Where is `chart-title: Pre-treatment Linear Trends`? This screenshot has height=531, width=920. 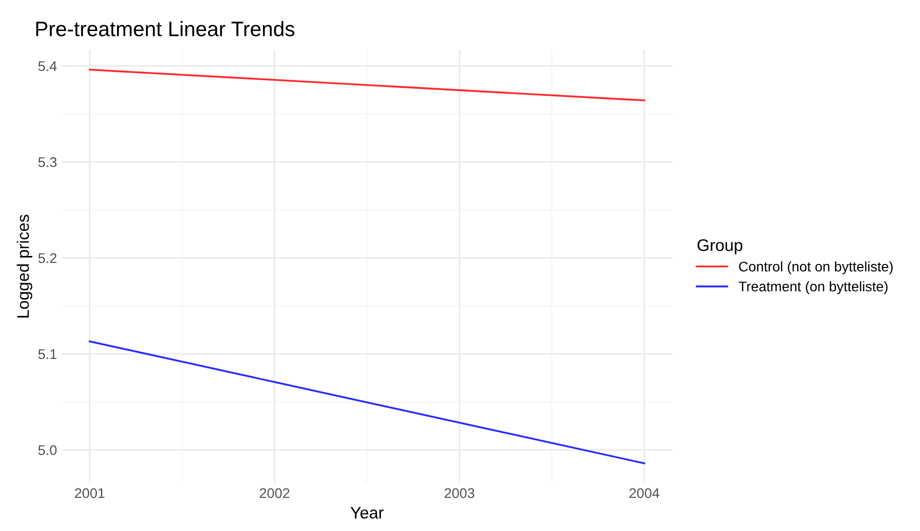
chart-title: Pre-treatment Linear Trends is located at coordinates (165, 28).